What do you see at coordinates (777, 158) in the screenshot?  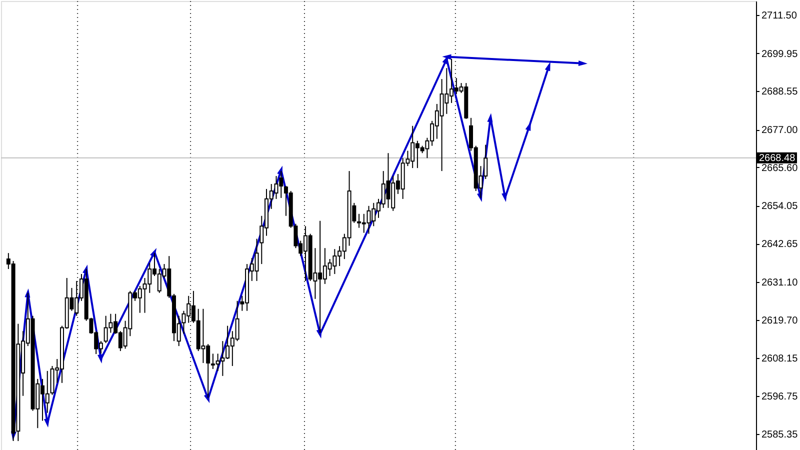 I see `ref-line-label: 2668.48` at bounding box center [777, 158].